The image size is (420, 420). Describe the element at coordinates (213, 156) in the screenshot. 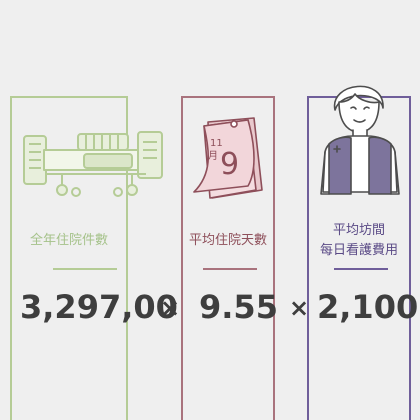

I see `calendar-month-unit: 月` at that location.